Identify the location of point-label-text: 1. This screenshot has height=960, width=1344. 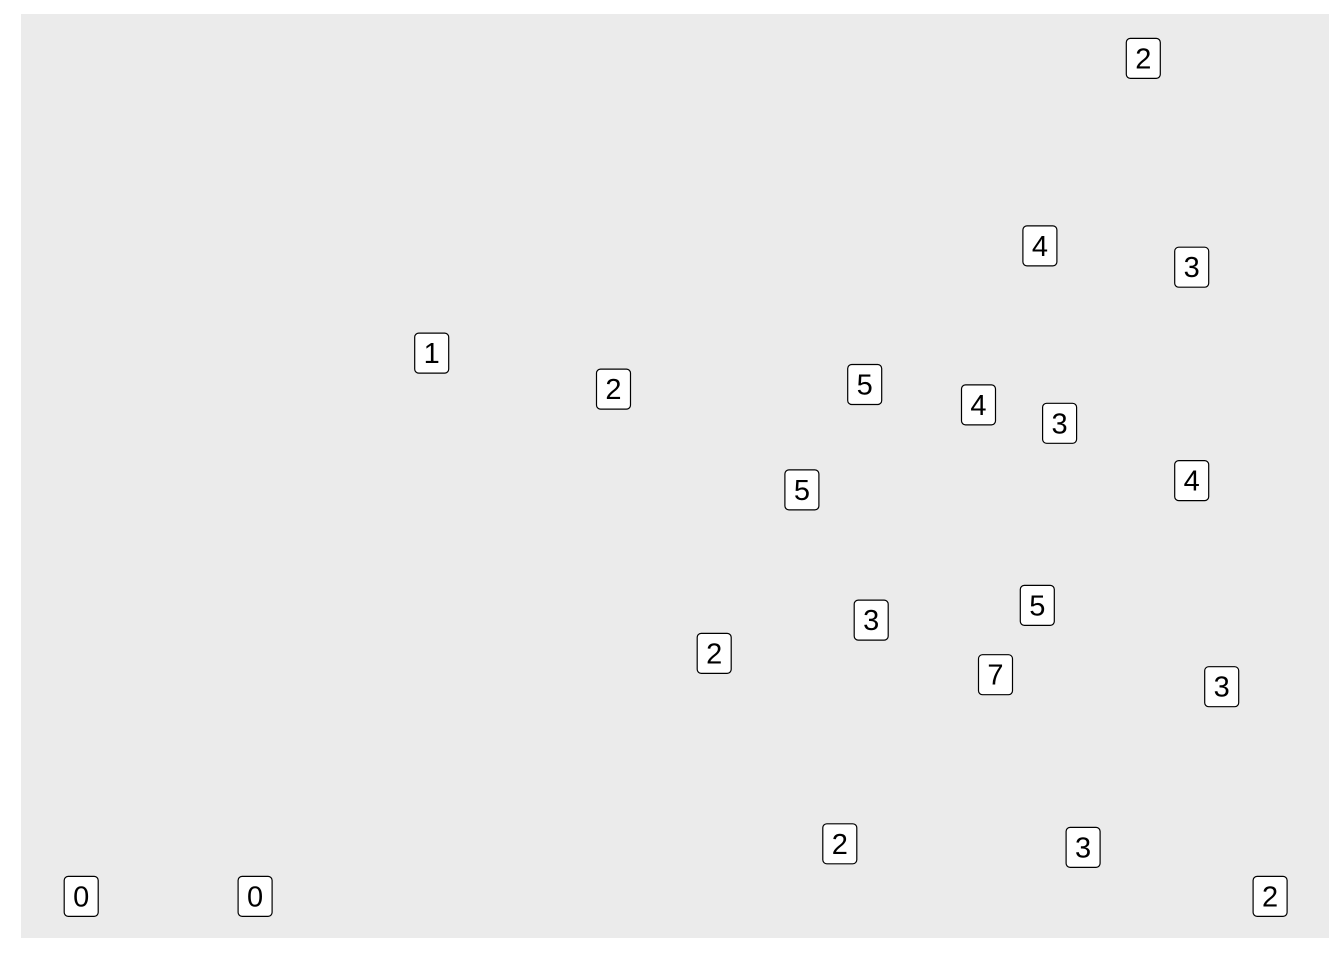
(432, 354).